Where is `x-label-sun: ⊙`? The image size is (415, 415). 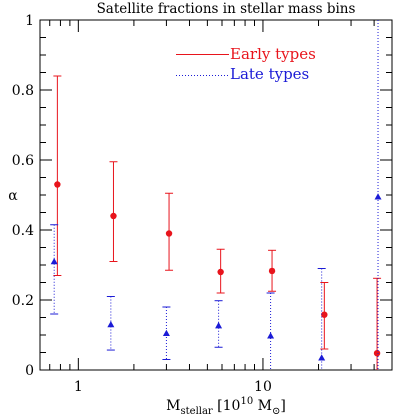 x-label-sun: ⊙ is located at coordinates (276, 410).